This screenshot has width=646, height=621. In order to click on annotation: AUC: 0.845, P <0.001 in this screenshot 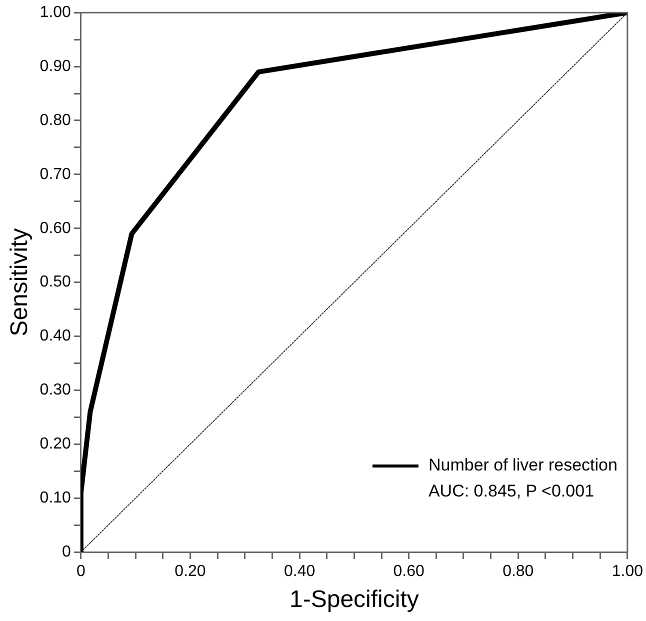, I will do `click(511, 491)`.